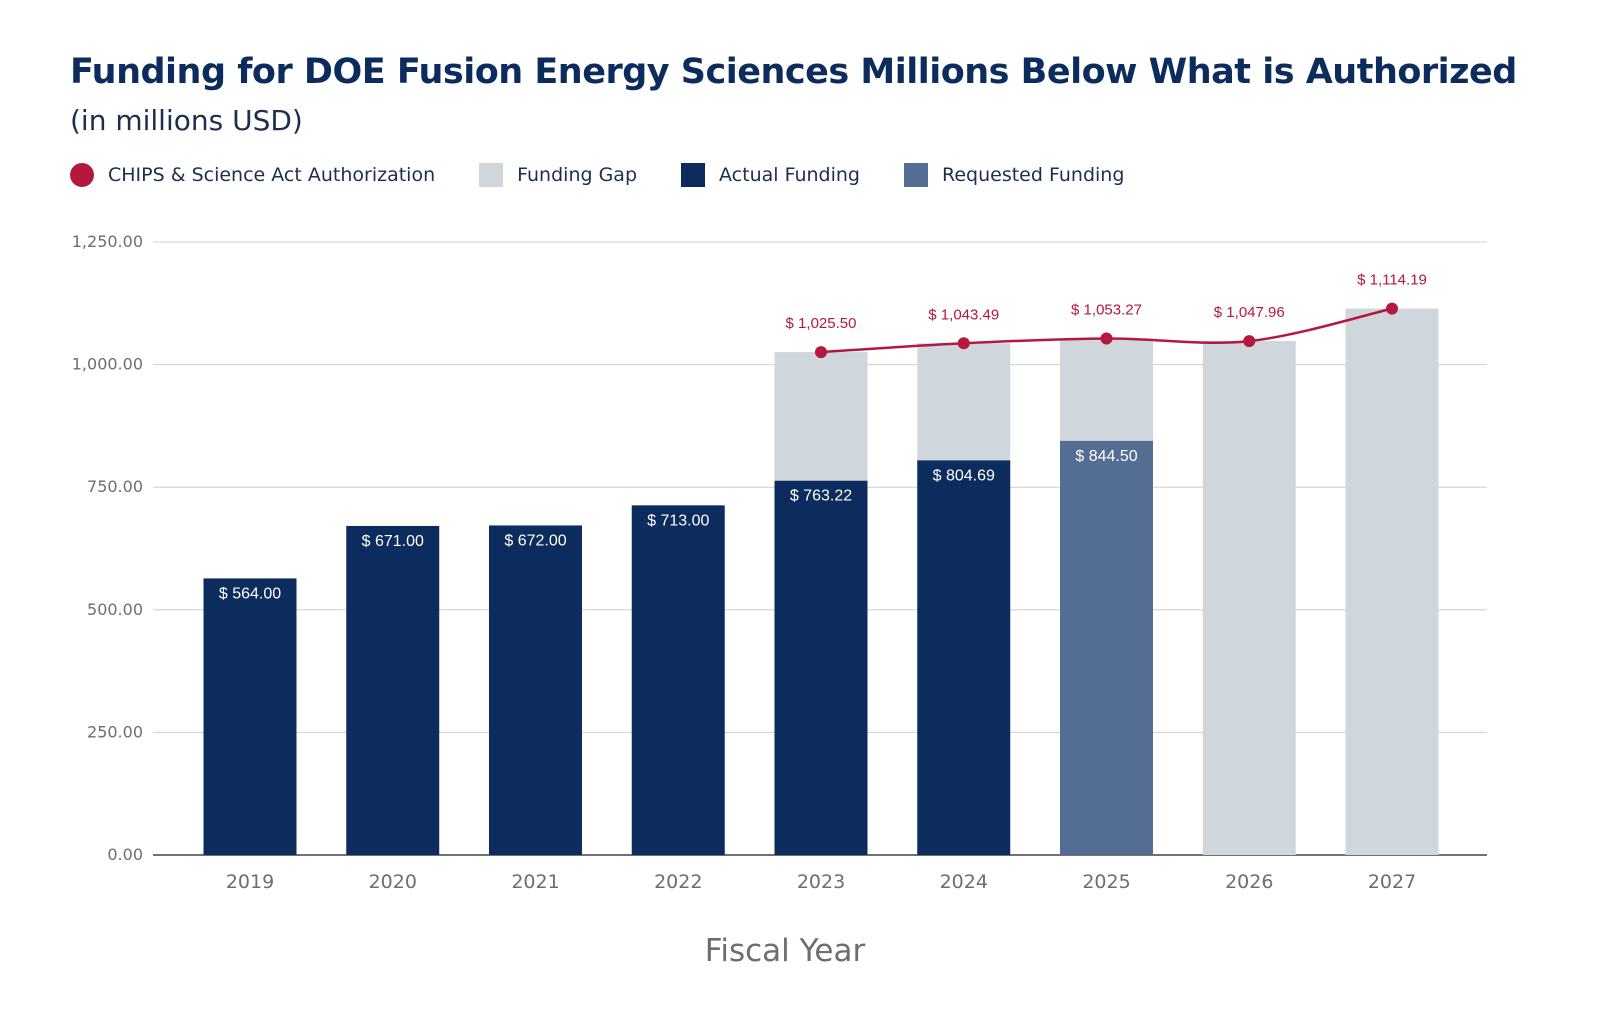 This screenshot has height=1035, width=1600. I want to click on authorization-value-label: $ 1,053.27, so click(1106, 309).